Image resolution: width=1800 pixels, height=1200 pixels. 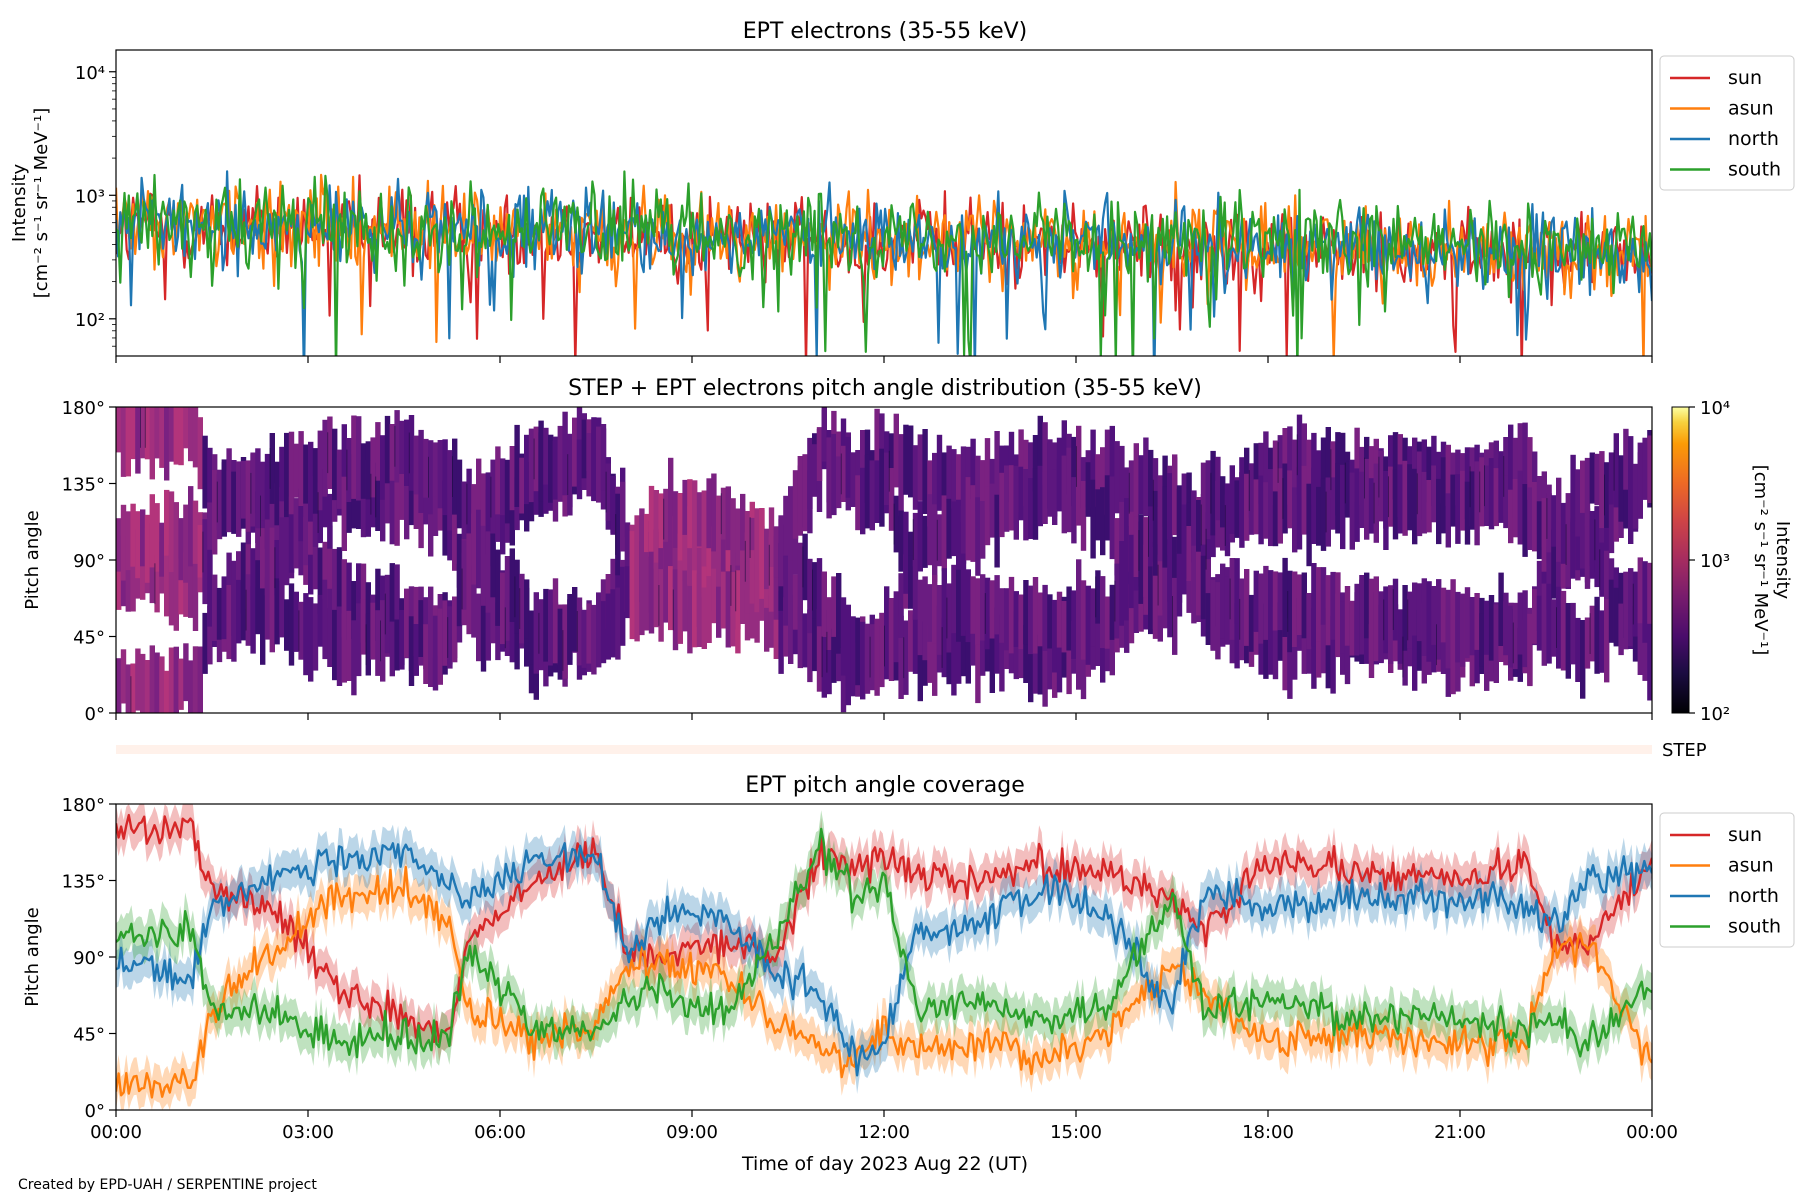 What do you see at coordinates (1760, 560) in the screenshot?
I see `colorbar-label-2: [cm⁻² s⁻¹ sr⁻¹ MeV⁻¹]` at bounding box center [1760, 560].